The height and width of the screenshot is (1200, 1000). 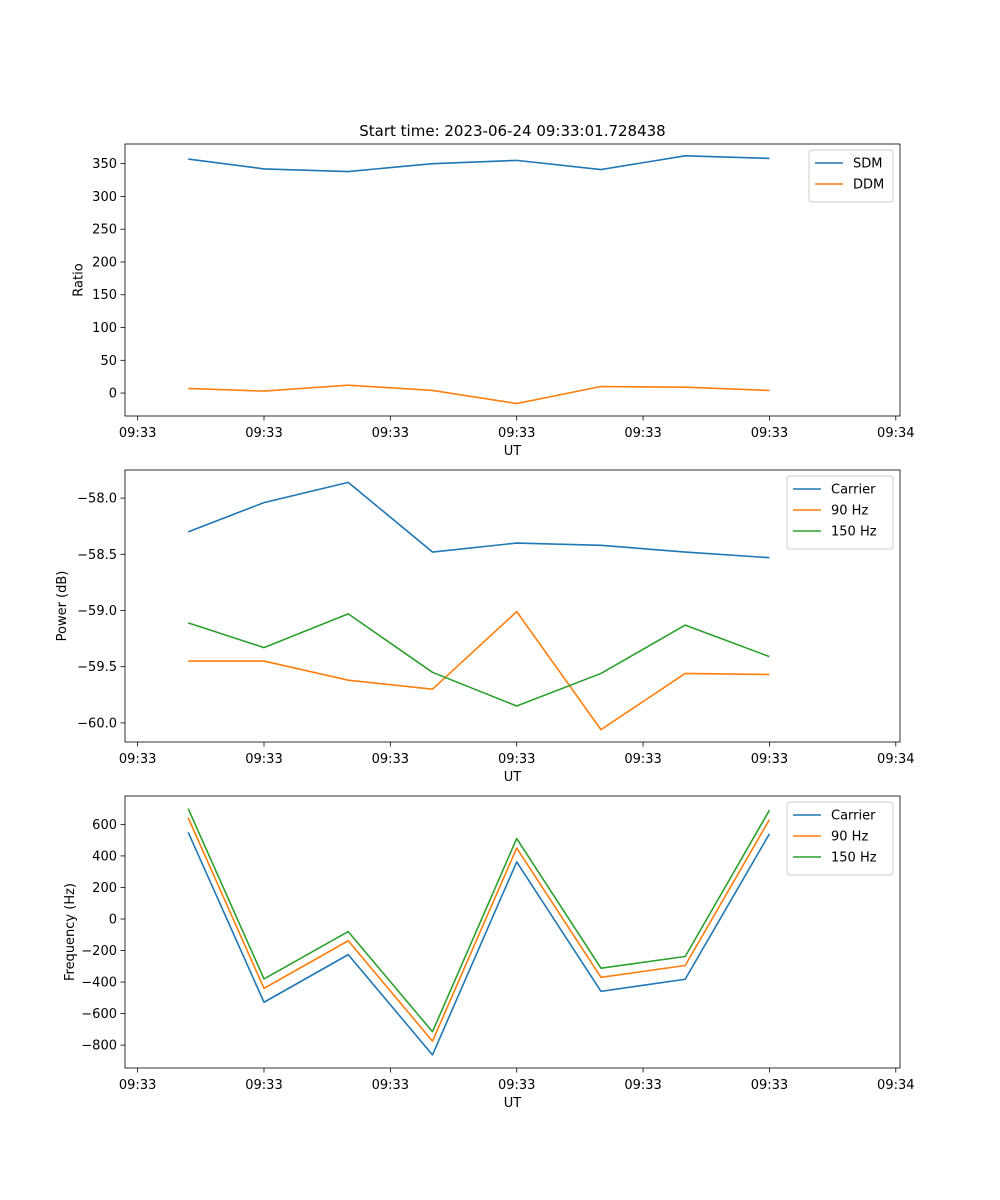 What do you see at coordinates (97, 723) in the screenshot?
I see `power-y-tick-label: −60.0` at bounding box center [97, 723].